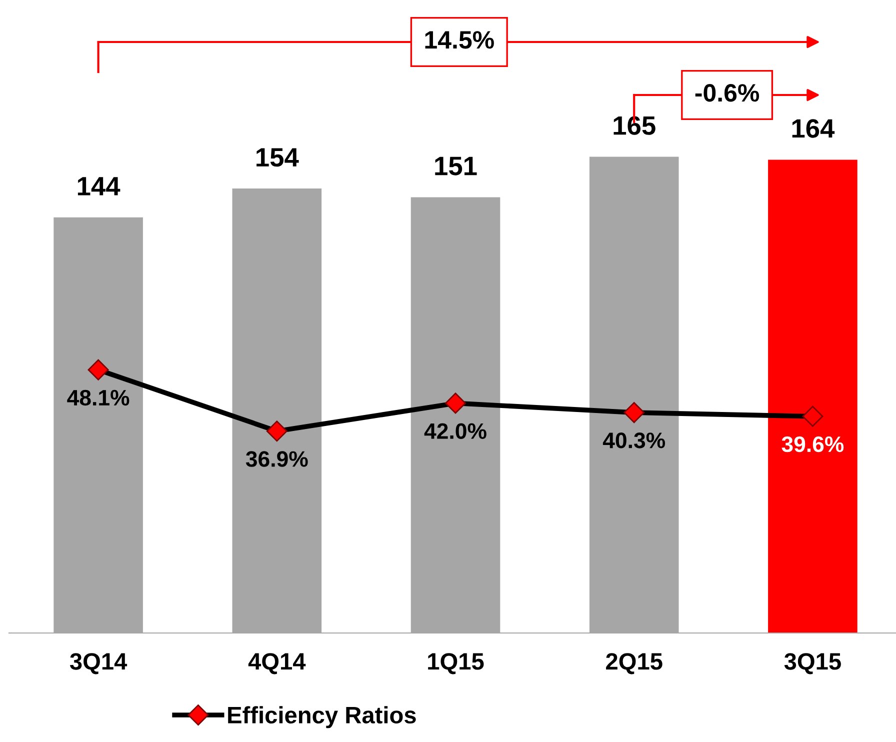  What do you see at coordinates (456, 663) in the screenshot?
I see `x-tick-label: 1Q15` at bounding box center [456, 663].